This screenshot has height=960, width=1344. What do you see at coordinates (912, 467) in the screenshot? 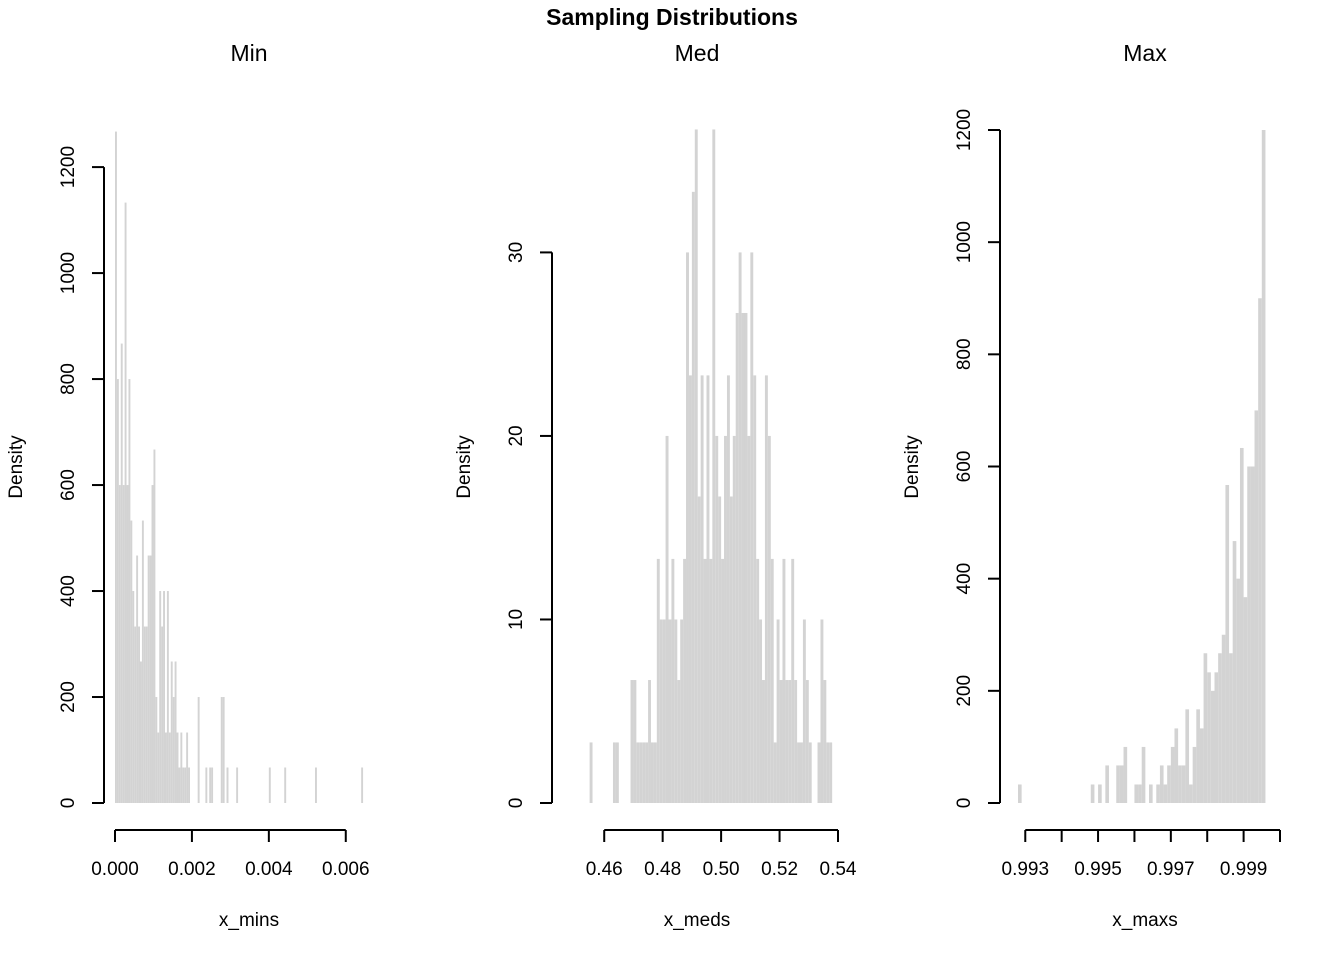
I see `y-axis-label-max: Density` at bounding box center [912, 467].